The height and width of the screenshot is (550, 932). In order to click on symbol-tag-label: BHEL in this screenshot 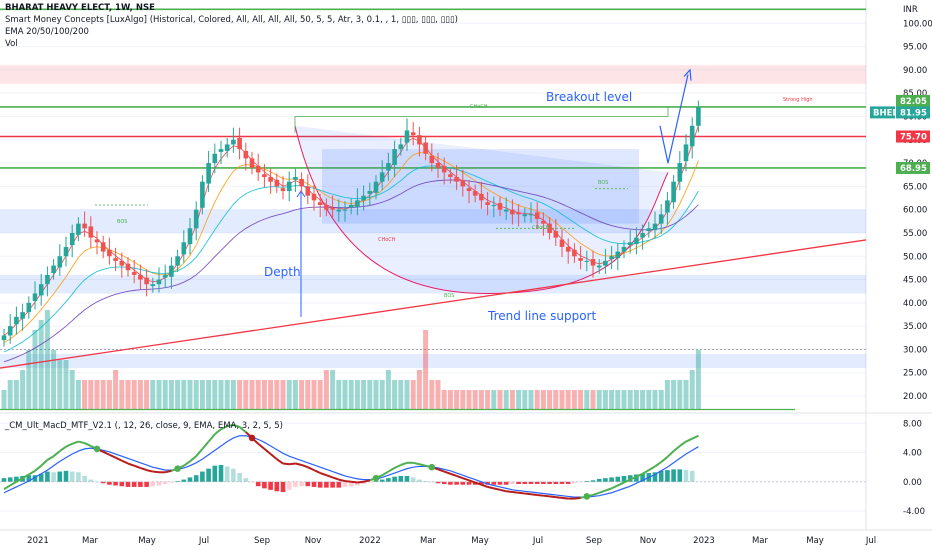, I will do `click(885, 113)`.